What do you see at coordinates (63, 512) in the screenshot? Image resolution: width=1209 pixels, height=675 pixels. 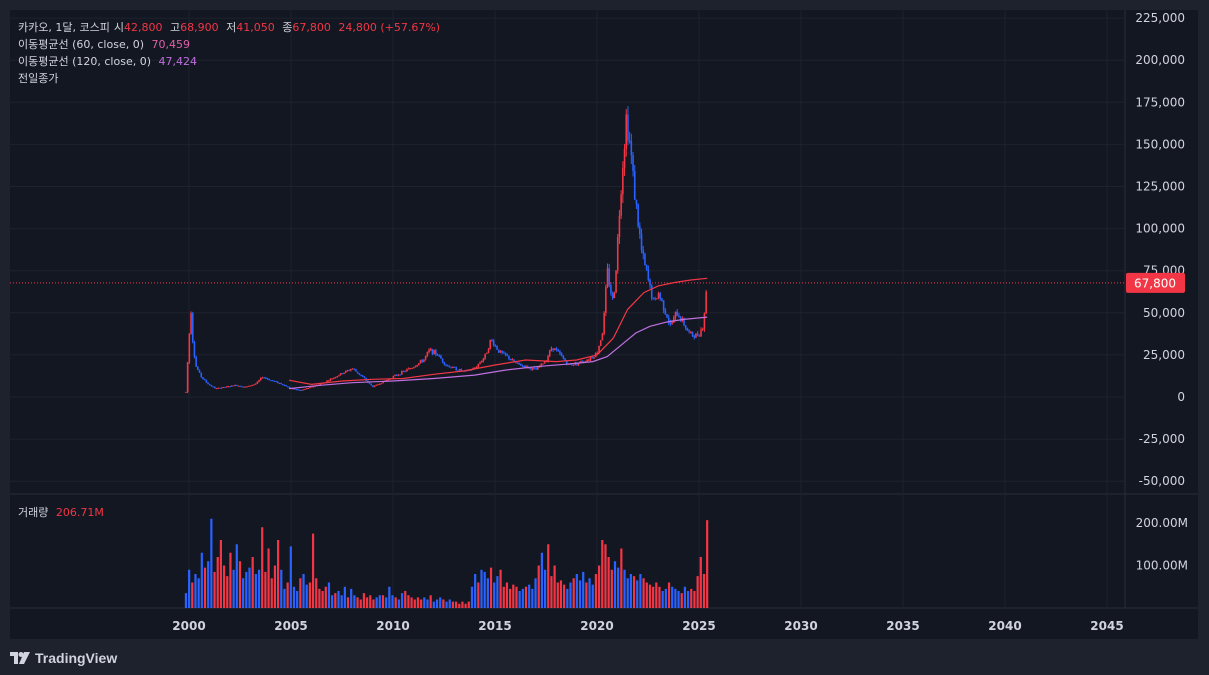 I see `legend-volume: 거래량 206.71M` at bounding box center [63, 512].